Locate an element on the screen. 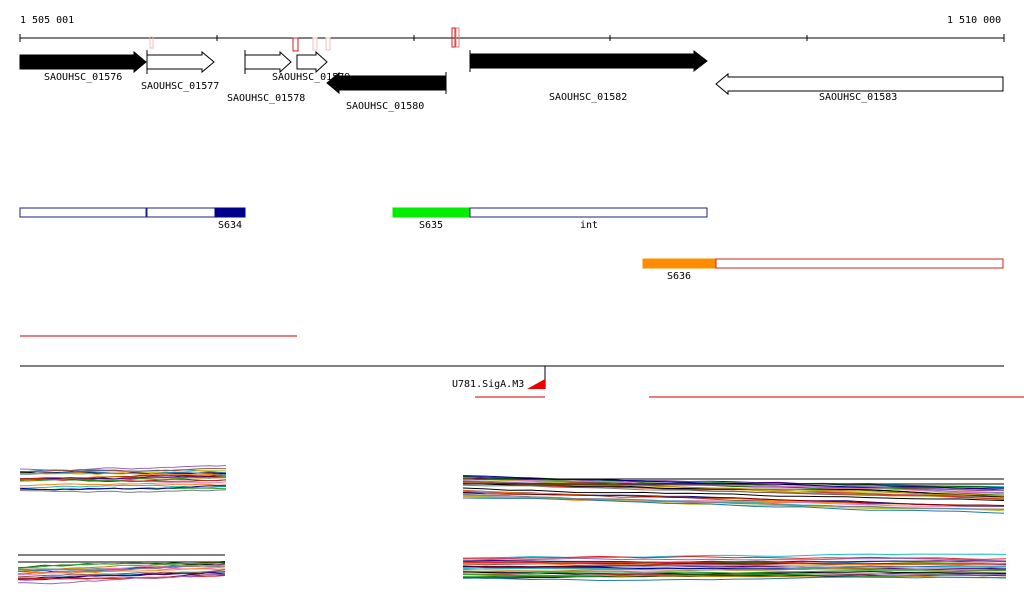 The width and height of the screenshot is (1024, 611). promoter-label: U781.SigA.M3 is located at coordinates (488, 384).